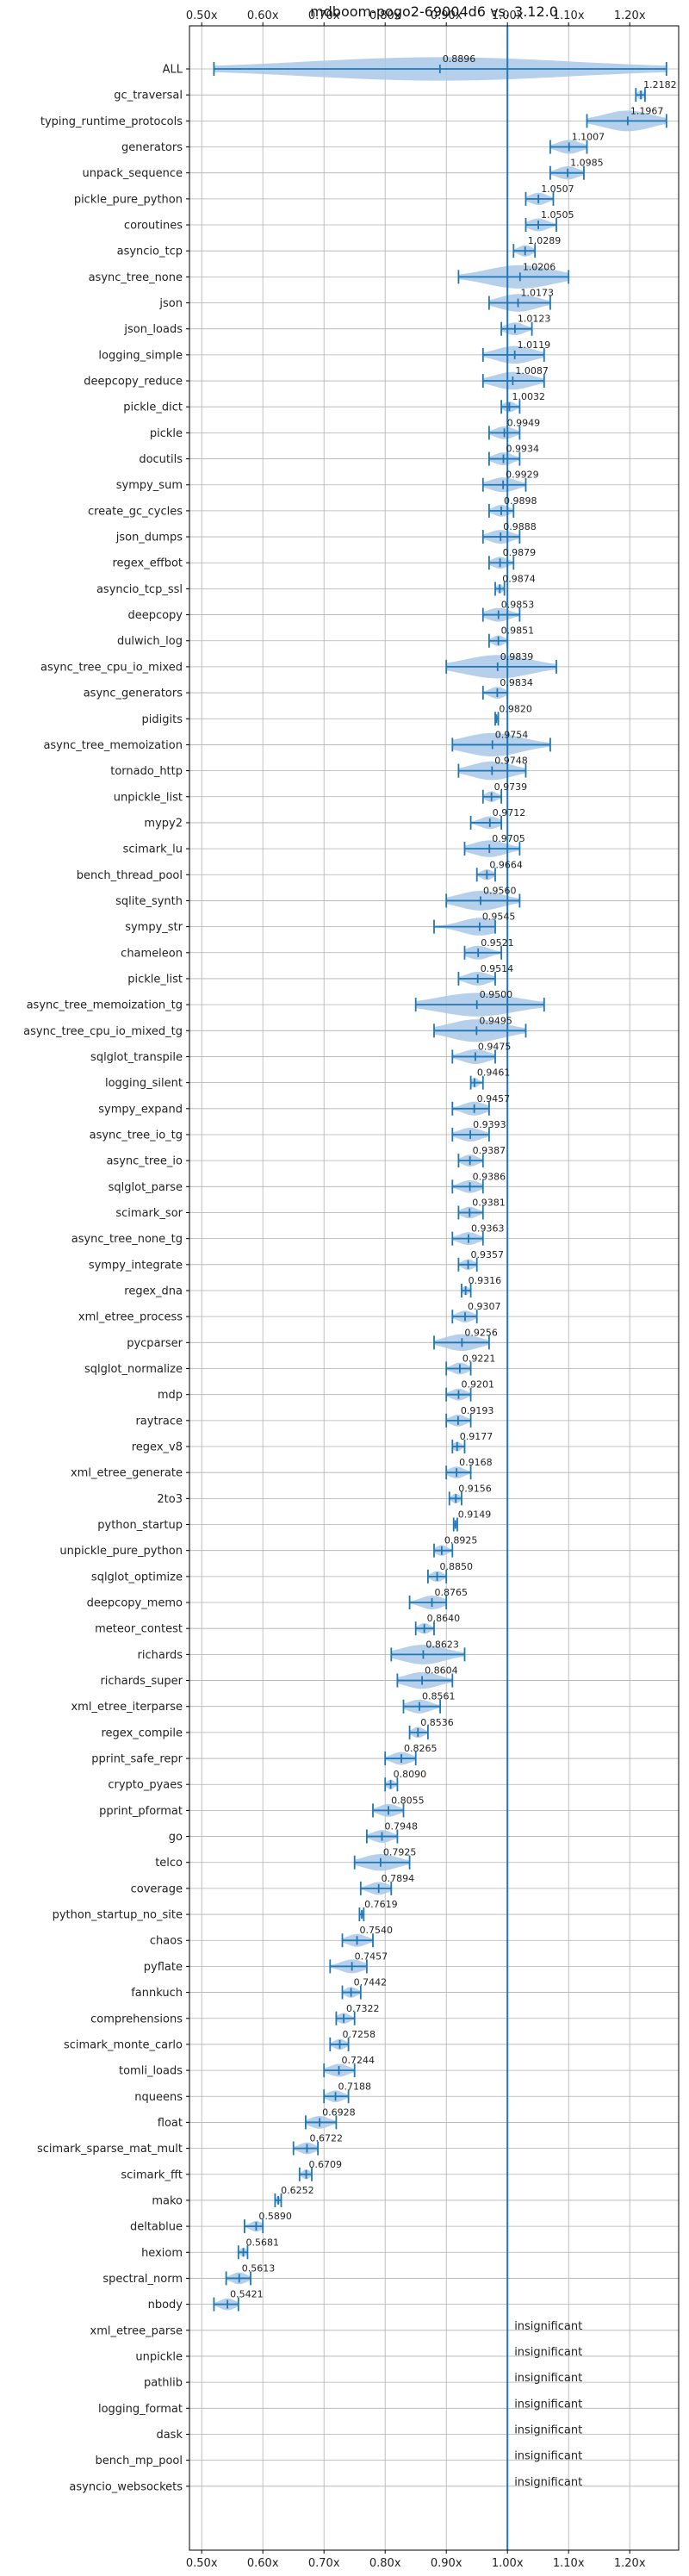 The width and height of the screenshot is (689, 2576). Describe the element at coordinates (163, 1968) in the screenshot. I see `benchmark-label: pyflate` at that location.